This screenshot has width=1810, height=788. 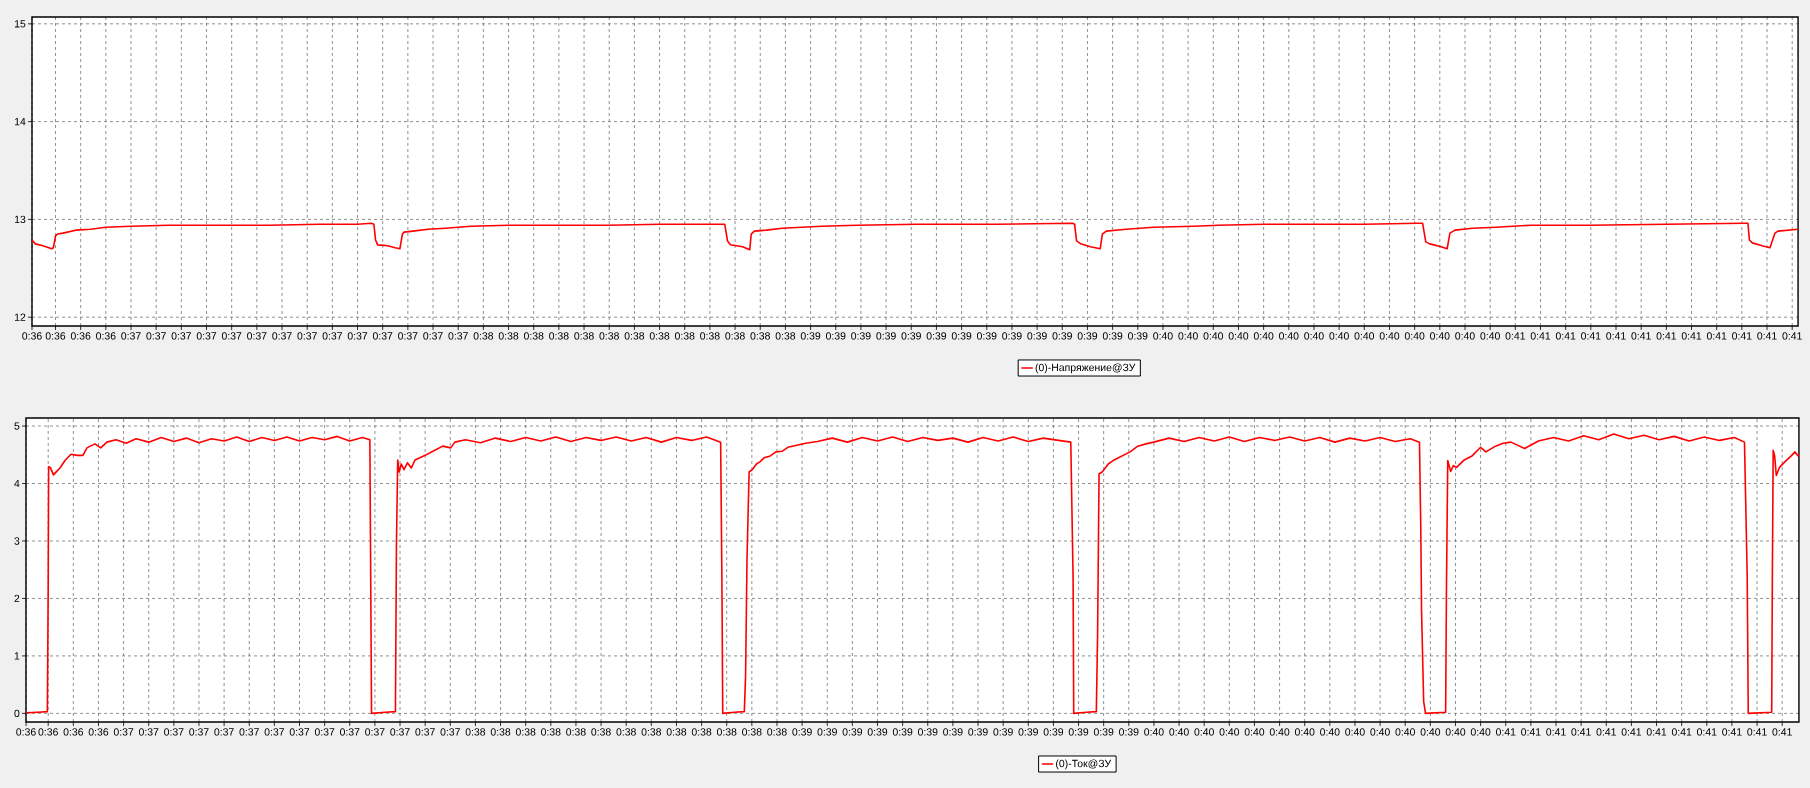 What do you see at coordinates (17, 541) in the screenshot?
I see `y-tick-label: 3` at bounding box center [17, 541].